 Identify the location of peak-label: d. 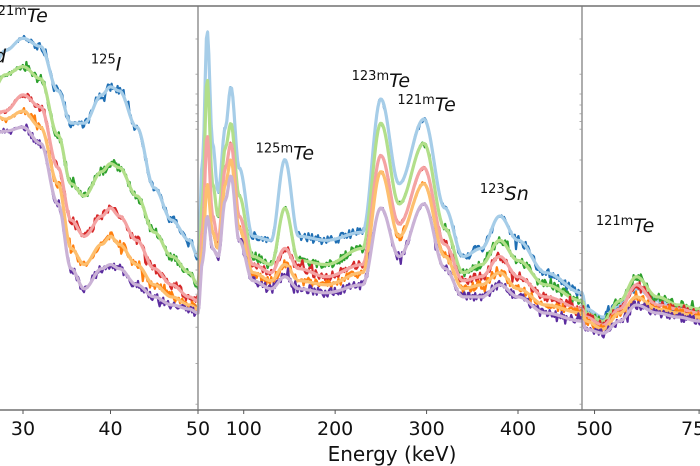
(3, 57).